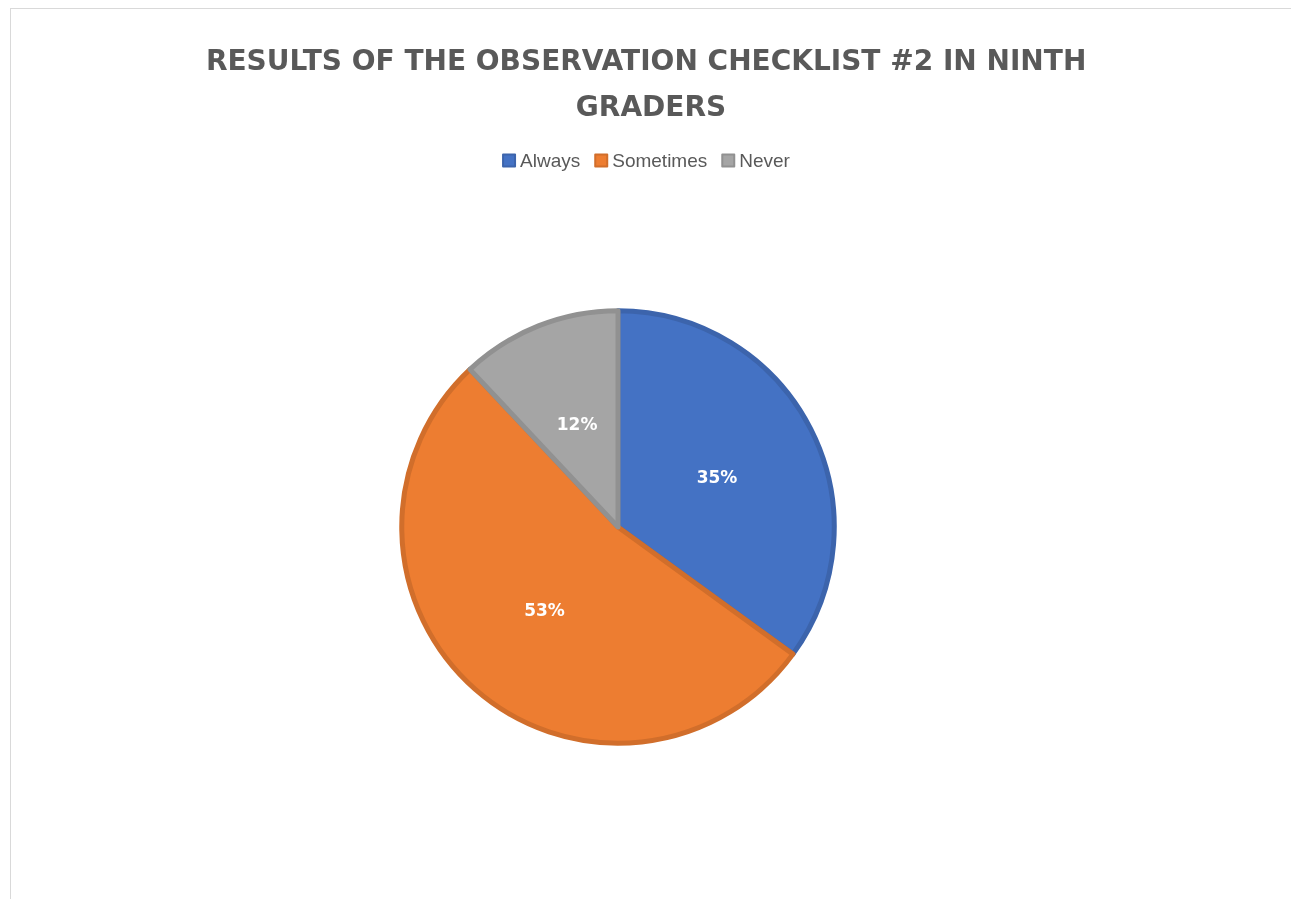  What do you see at coordinates (717, 476) in the screenshot?
I see `data-label: 35%` at bounding box center [717, 476].